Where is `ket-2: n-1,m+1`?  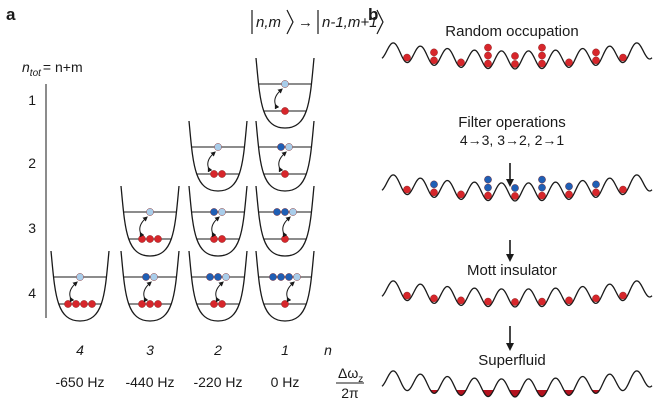 ket-2: n-1,m+1 is located at coordinates (349, 22).